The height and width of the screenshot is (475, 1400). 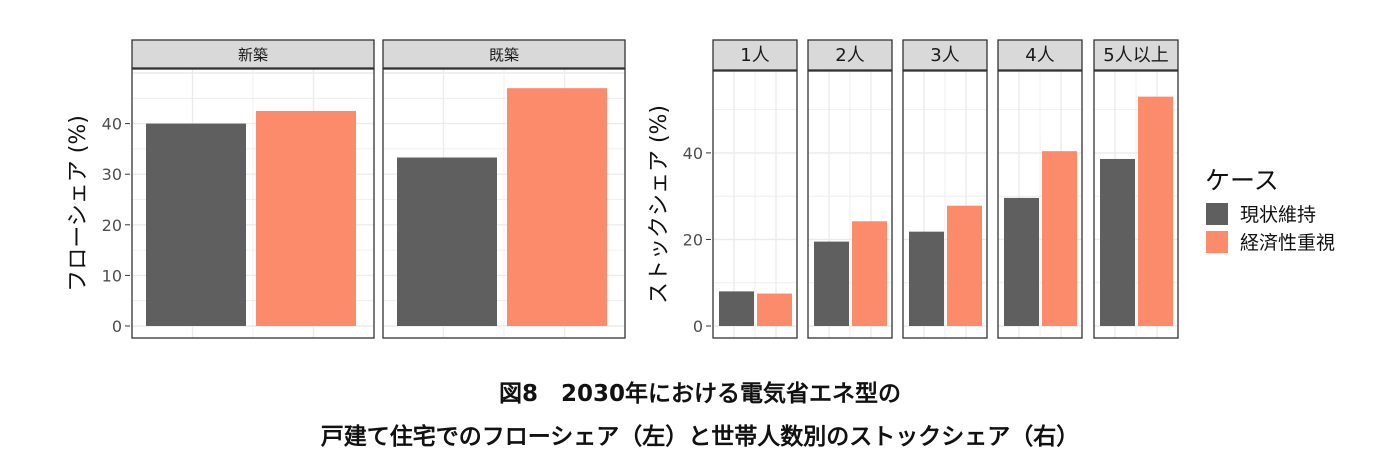 What do you see at coordinates (1287, 243) in the screenshot?
I see `legend-label: 経済性重視` at bounding box center [1287, 243].